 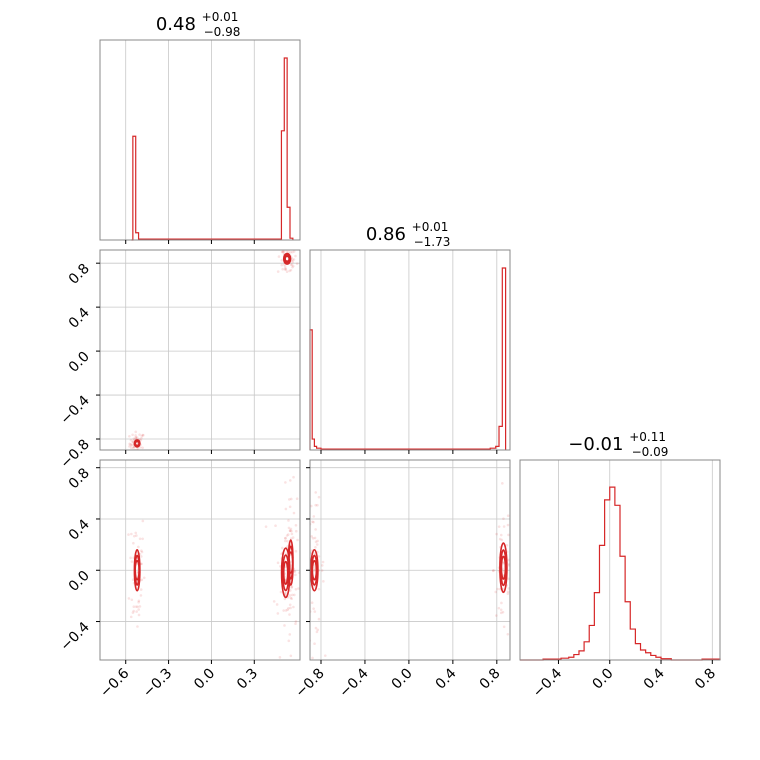 I want to click on hist-1-frame, so click(x=410, y=350).